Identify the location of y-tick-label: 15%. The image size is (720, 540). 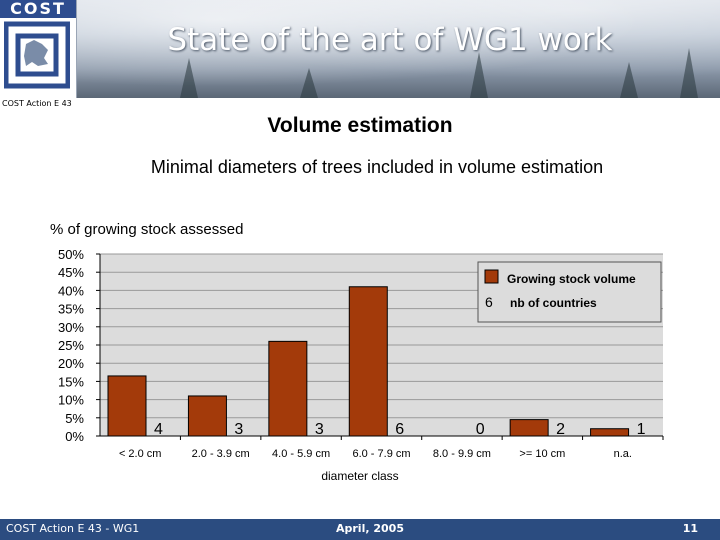
(71, 381).